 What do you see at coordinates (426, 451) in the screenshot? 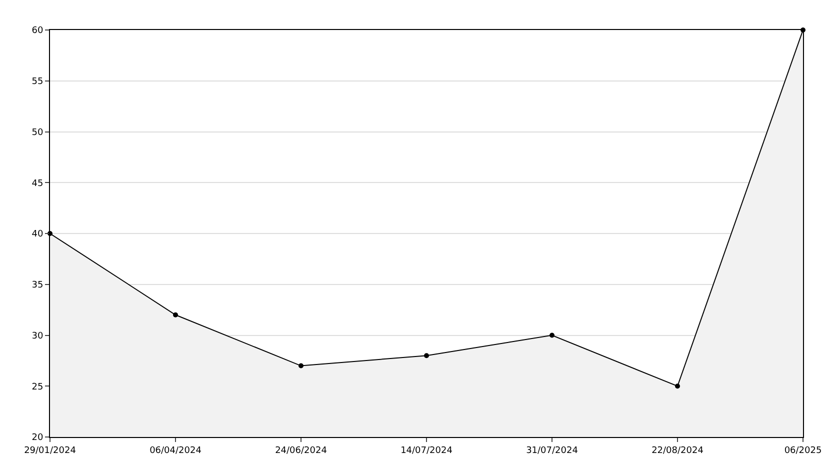
I see `x-tick-label: 14/07/2024` at bounding box center [426, 451].